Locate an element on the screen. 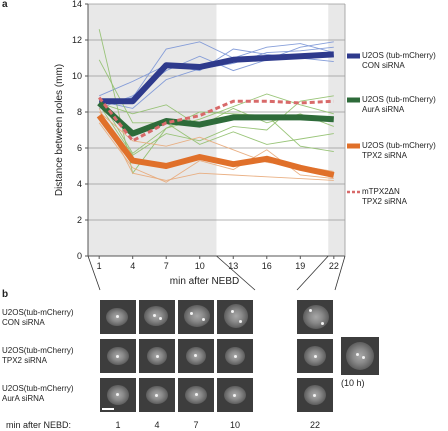  x-tick-label-6: 19 is located at coordinates (300, 266).